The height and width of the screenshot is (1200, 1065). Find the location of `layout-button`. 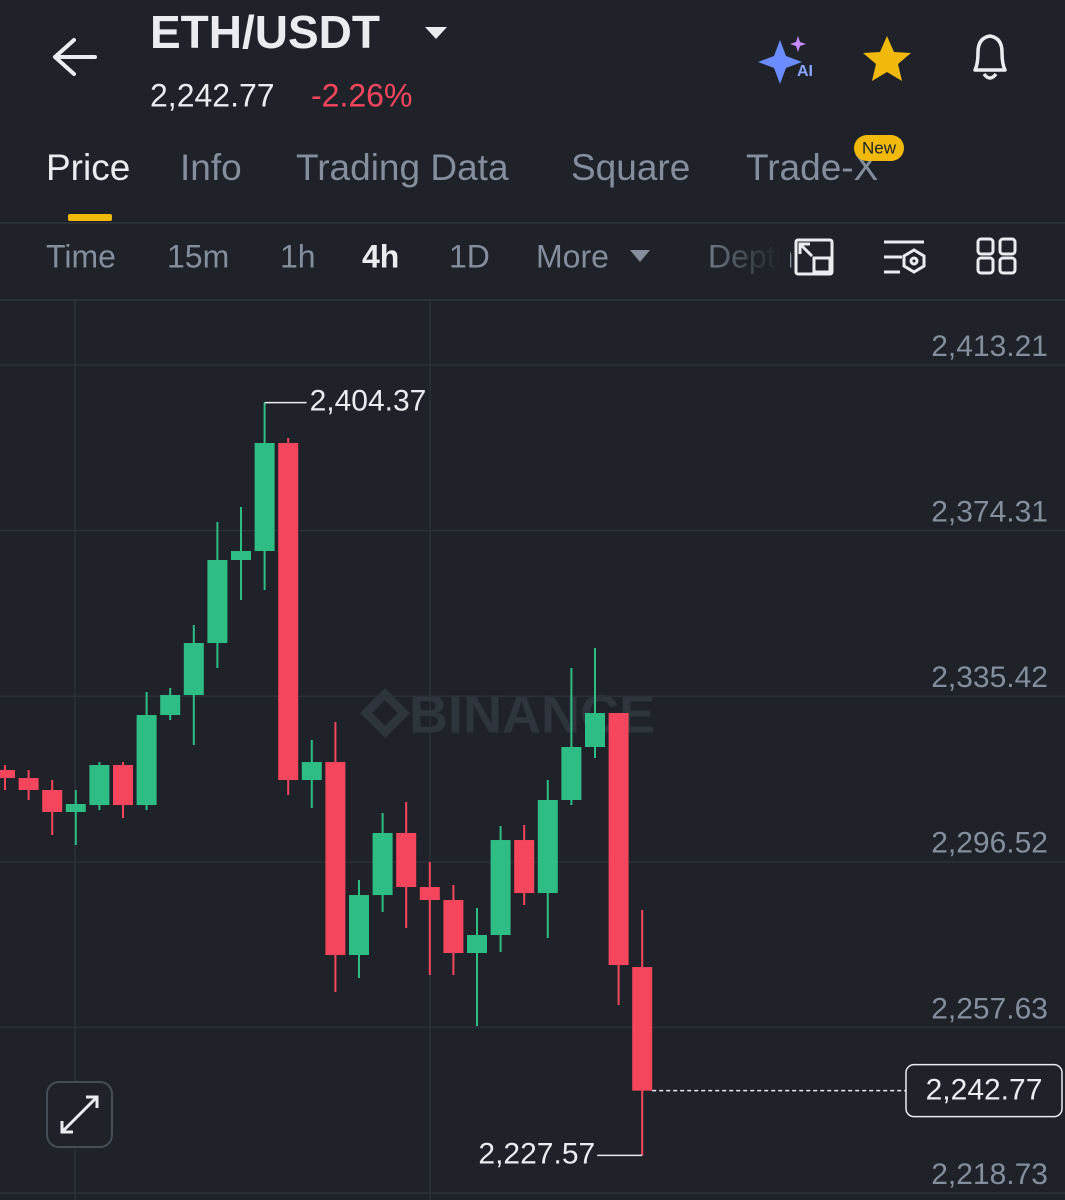

layout-button is located at coordinates (996, 256).